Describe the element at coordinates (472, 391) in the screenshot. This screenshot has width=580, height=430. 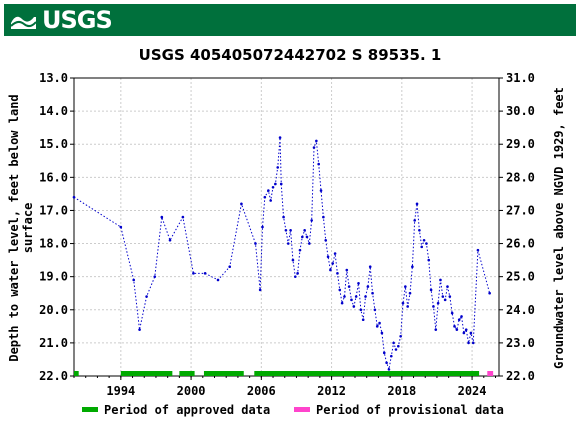
I see `x-tick-label: 2024` at that location.